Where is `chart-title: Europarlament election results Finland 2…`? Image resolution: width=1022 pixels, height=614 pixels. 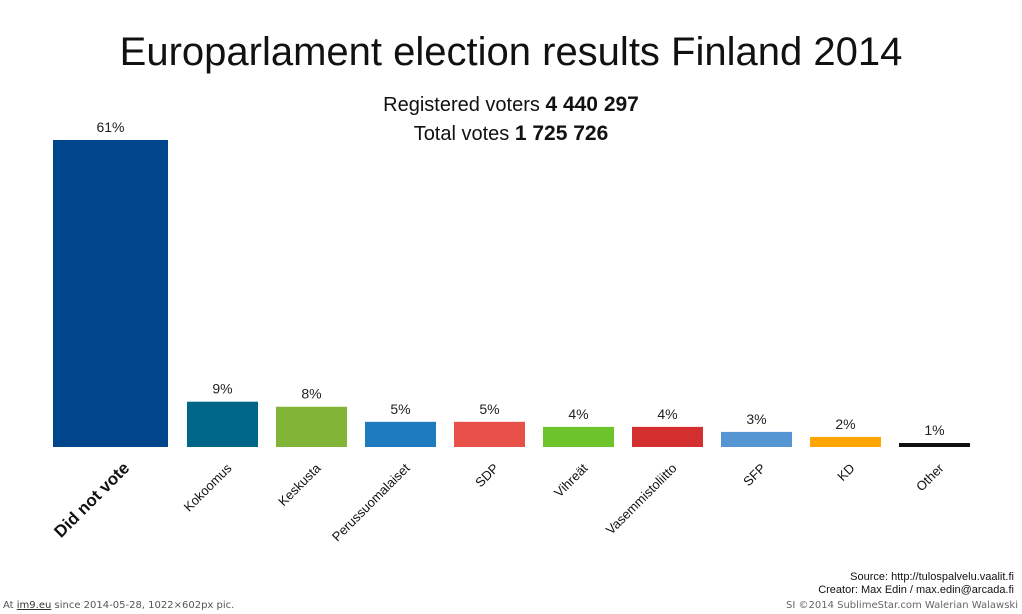
chart-title: Europarlament election results Finland 2… is located at coordinates (511, 52).